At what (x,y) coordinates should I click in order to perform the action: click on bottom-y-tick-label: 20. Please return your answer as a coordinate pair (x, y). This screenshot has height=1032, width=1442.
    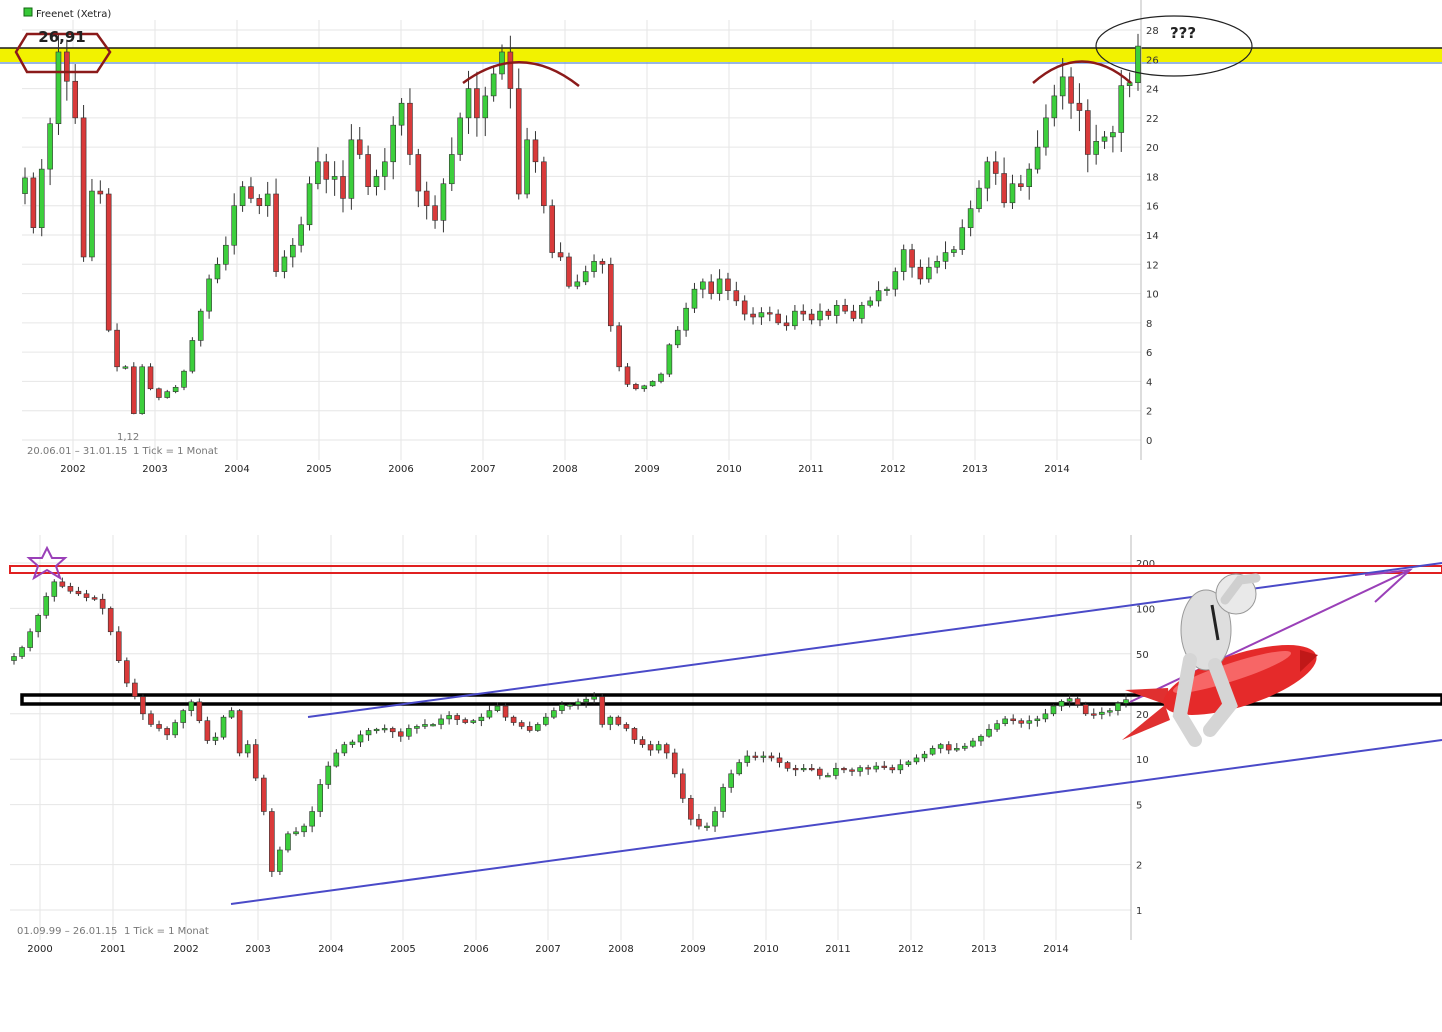
    Looking at the image, I should click on (1142, 715).